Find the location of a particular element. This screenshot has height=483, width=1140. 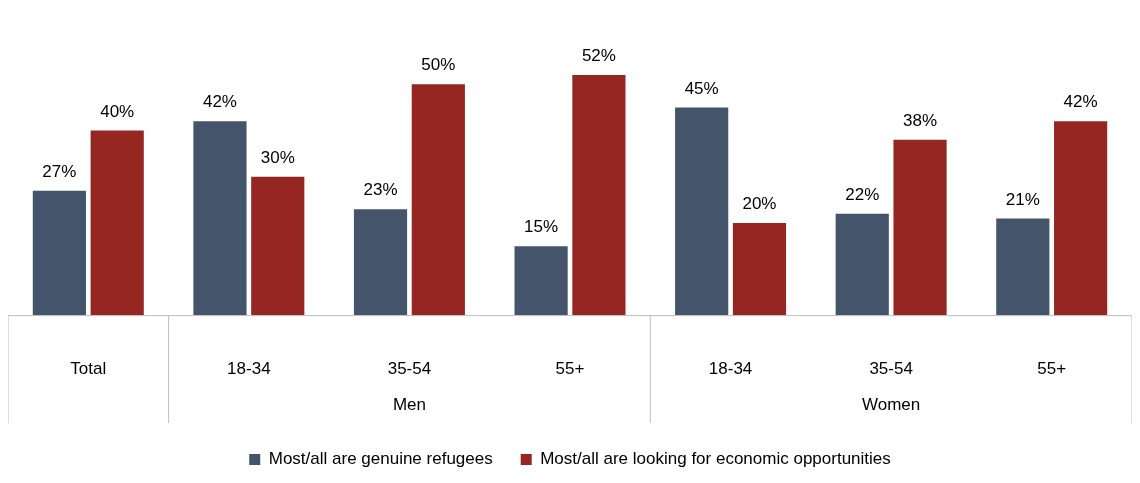

legend-label: Most/all are looking for economic opportunities is located at coordinates (715, 459).